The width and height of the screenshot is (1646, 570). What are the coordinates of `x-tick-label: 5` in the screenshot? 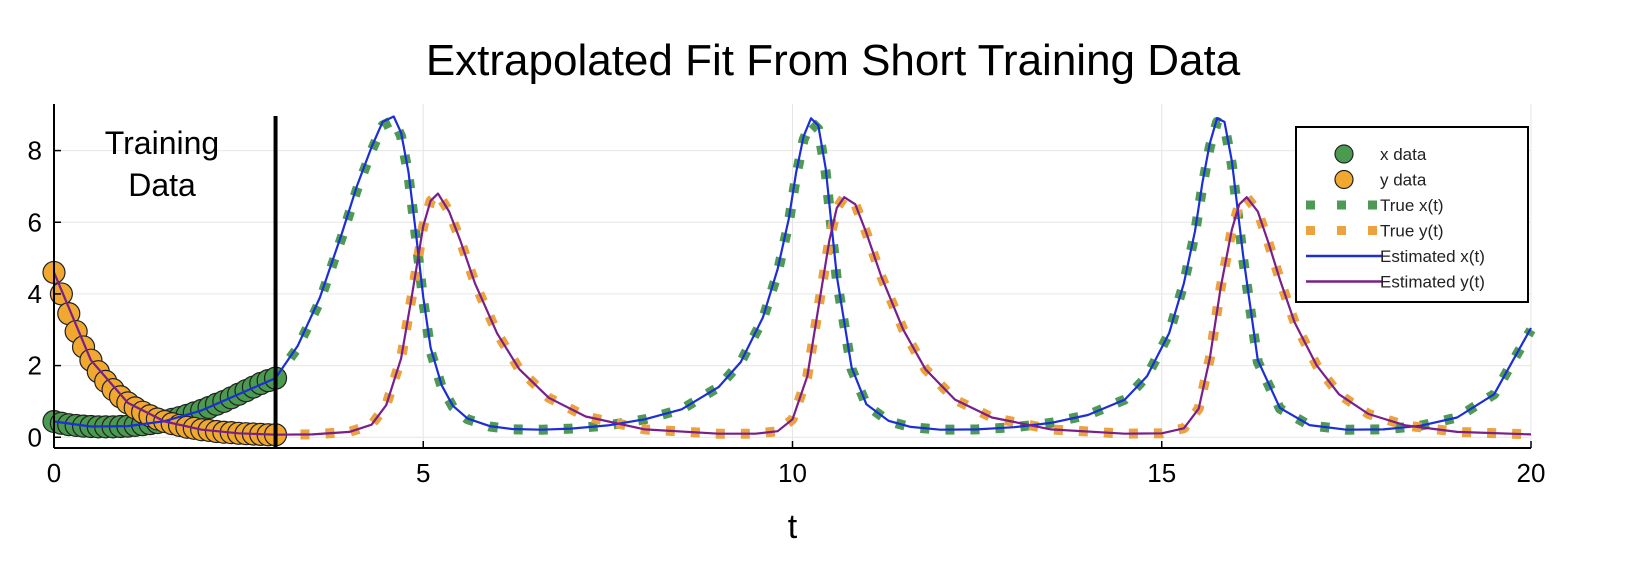 It's located at (423, 473).